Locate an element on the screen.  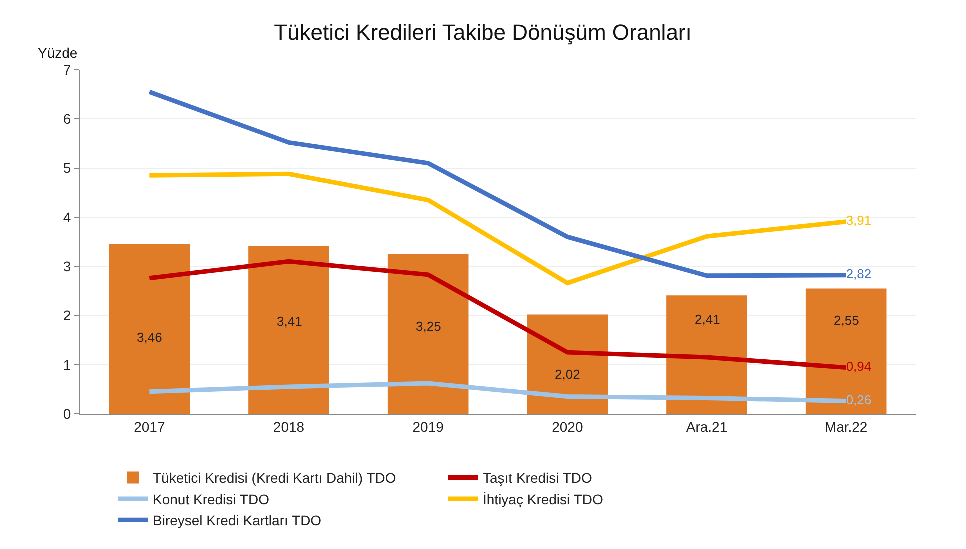
y-tick-label: 1 is located at coordinates (67, 364).